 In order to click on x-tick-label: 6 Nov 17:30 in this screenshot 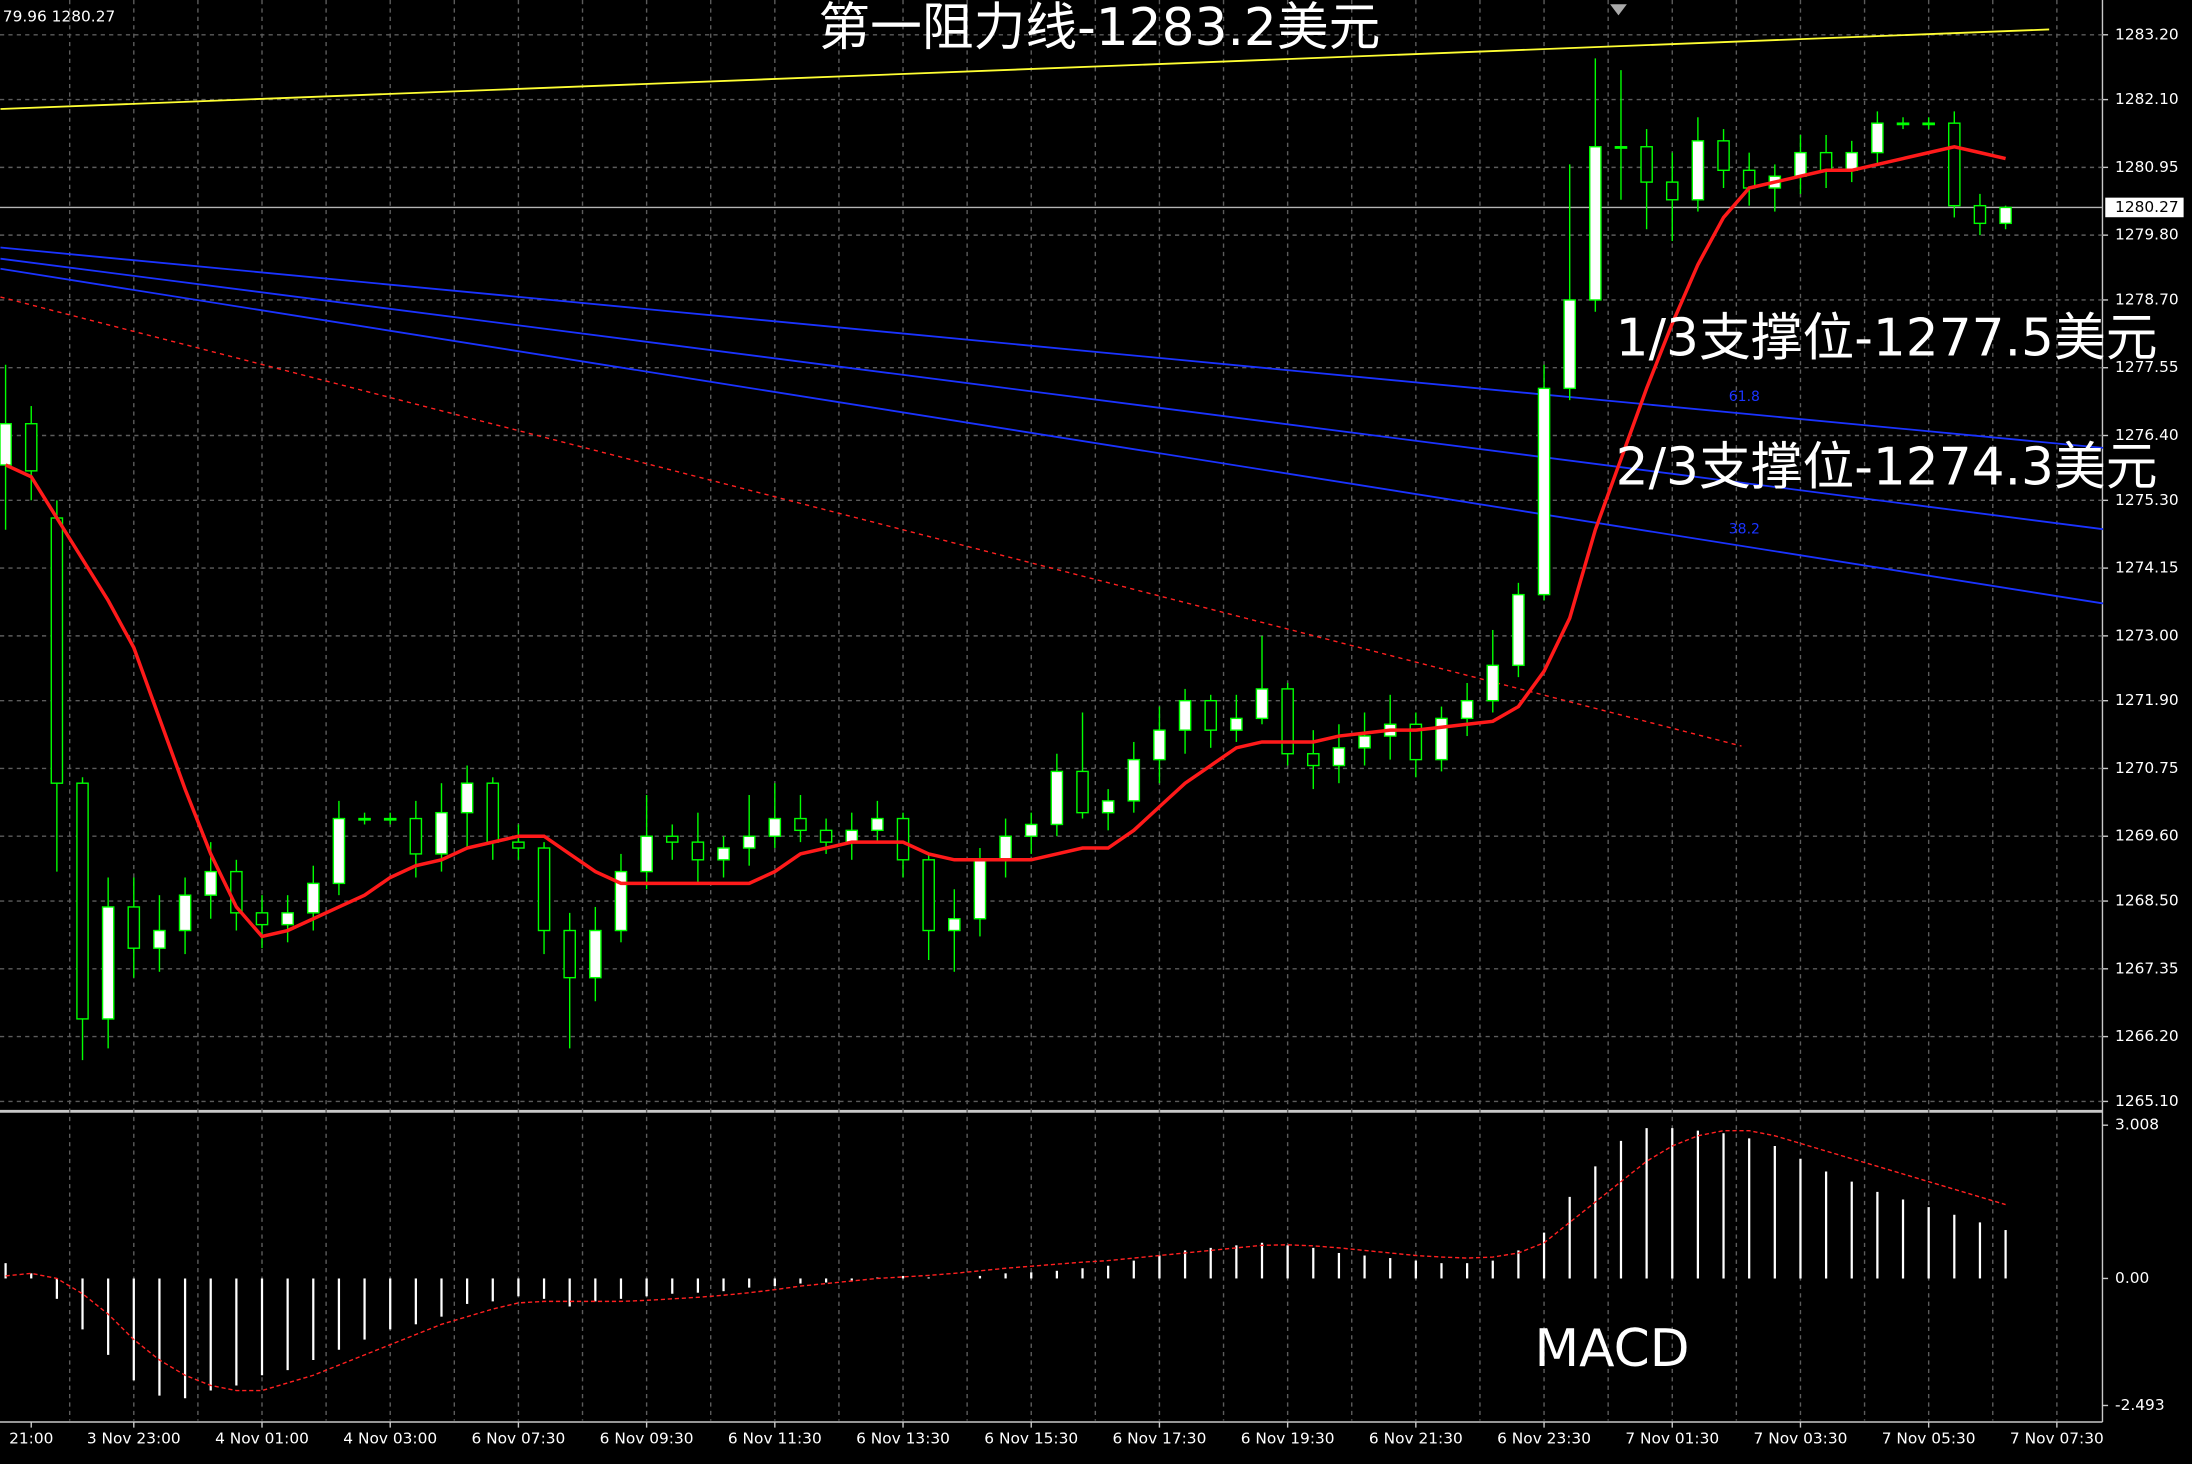, I will do `click(1160, 1438)`.